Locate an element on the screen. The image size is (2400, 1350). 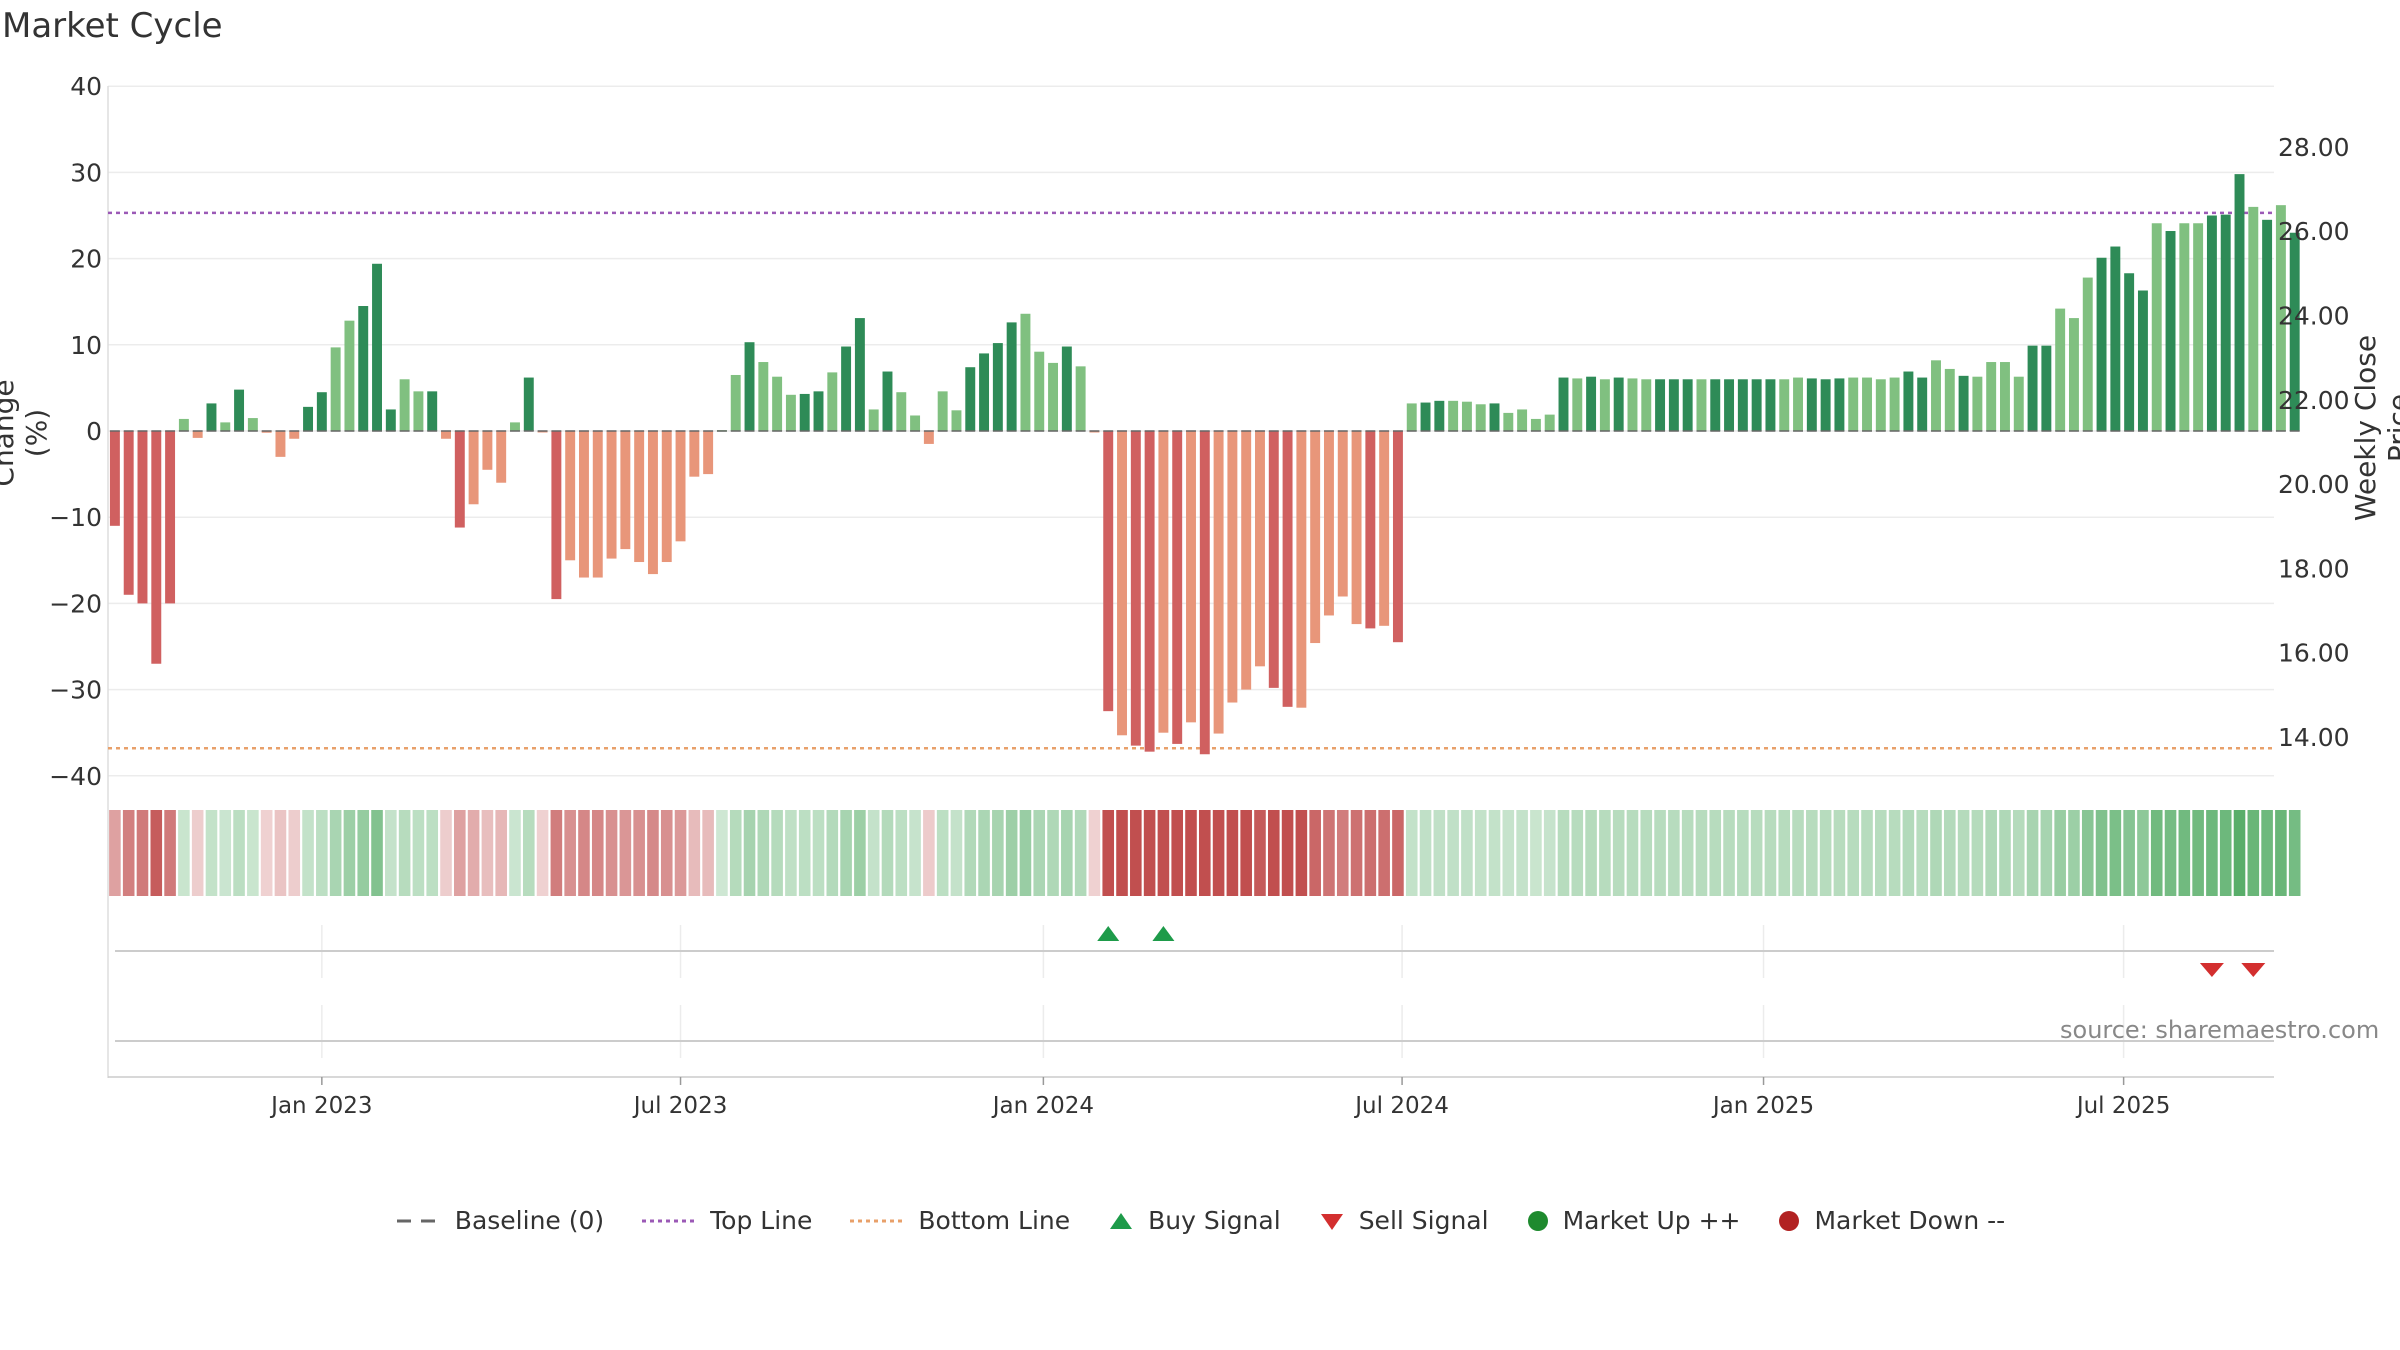
legend-label-market-up: Market Up ++ is located at coordinates (1651, 1220).